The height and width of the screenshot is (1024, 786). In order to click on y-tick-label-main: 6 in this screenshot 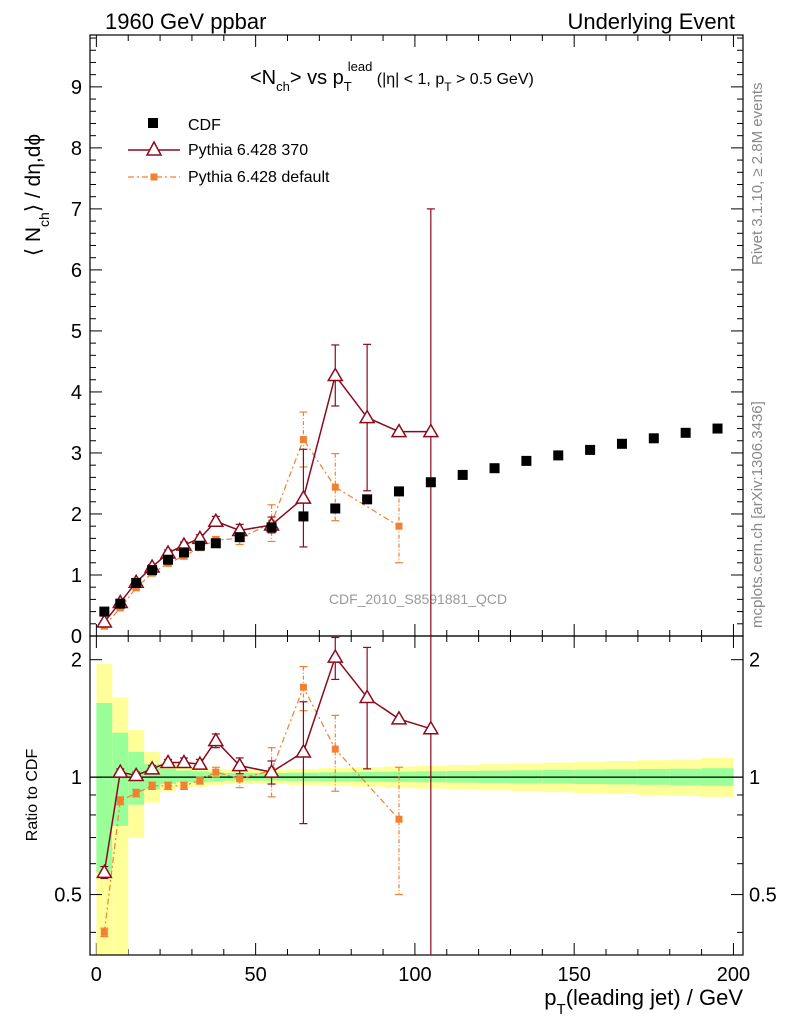, I will do `click(76, 271)`.